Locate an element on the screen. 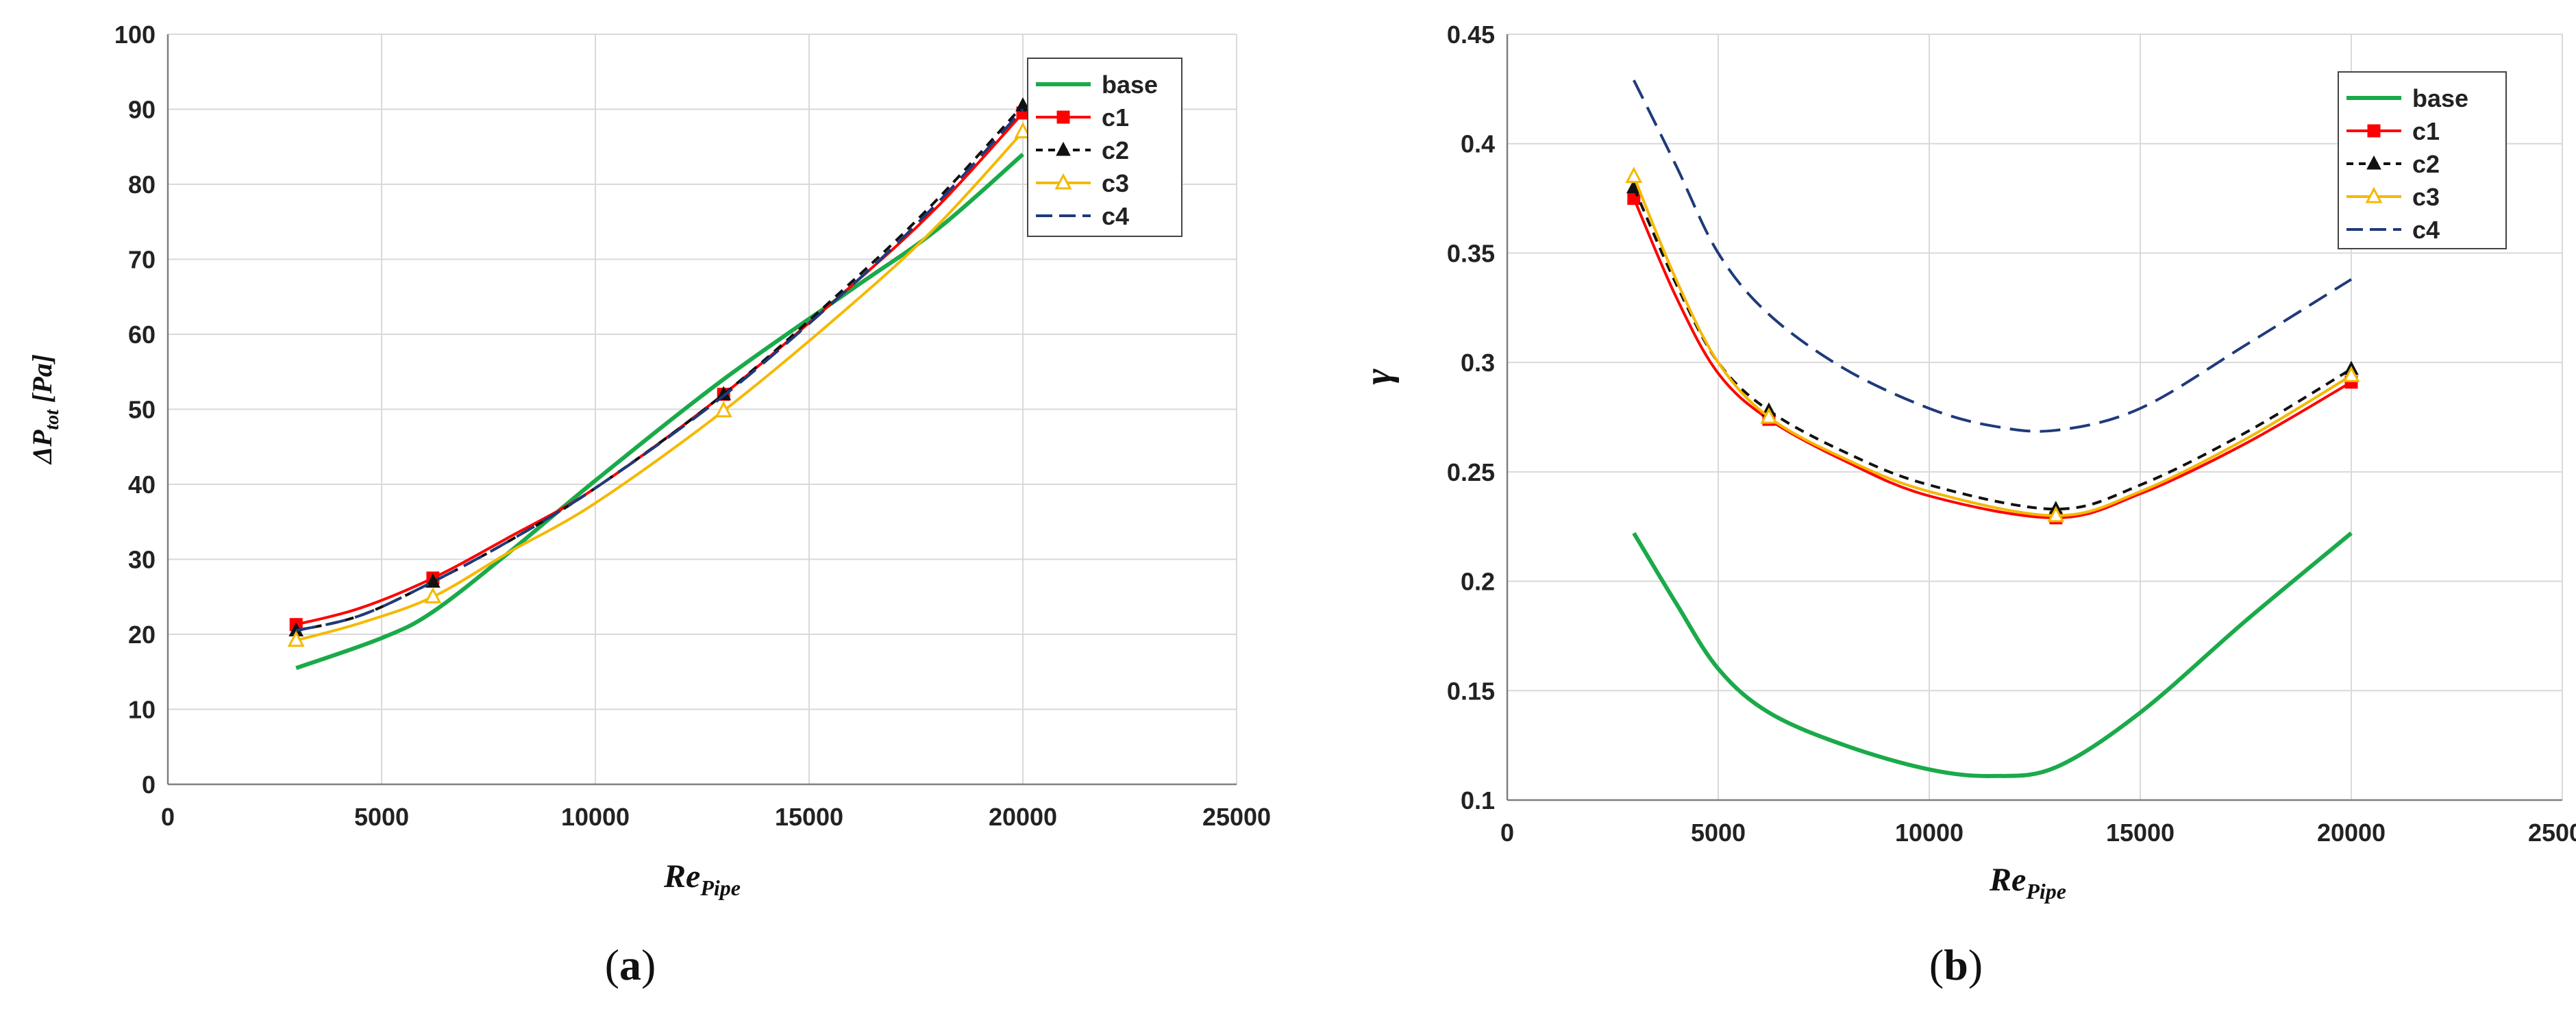 This screenshot has height=1009, width=2576. series-c3 is located at coordinates (1992, 345).